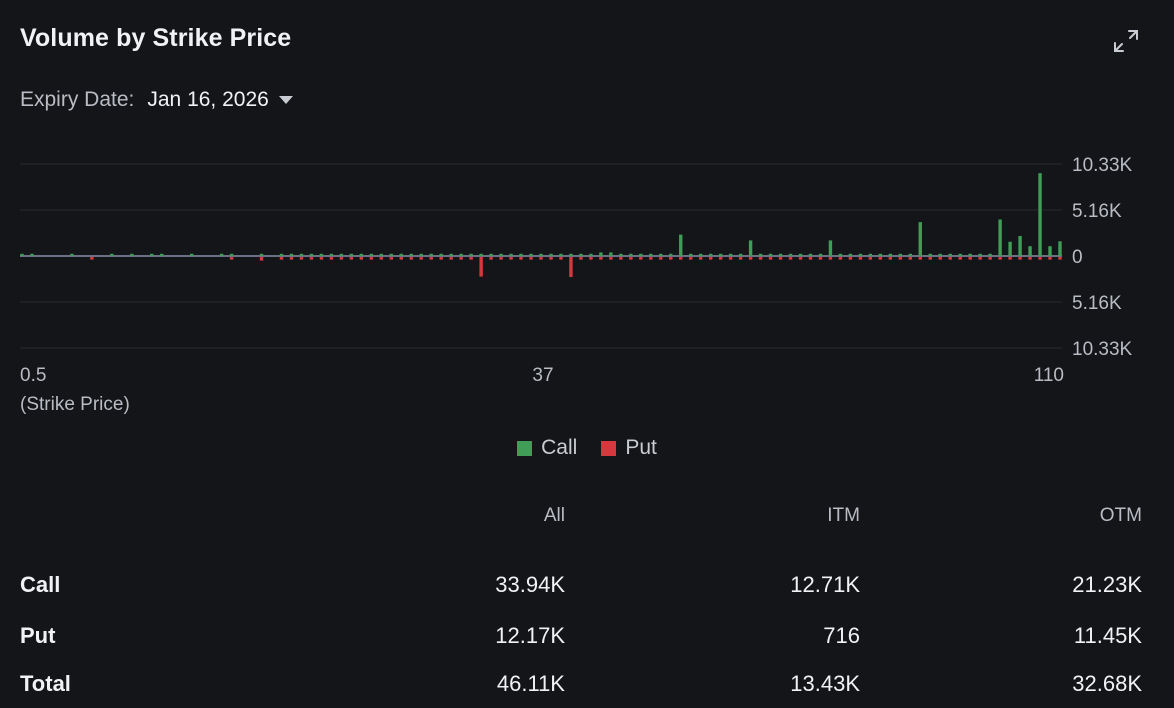 The height and width of the screenshot is (708, 1174). I want to click on legend-item-put: Put, so click(629, 448).